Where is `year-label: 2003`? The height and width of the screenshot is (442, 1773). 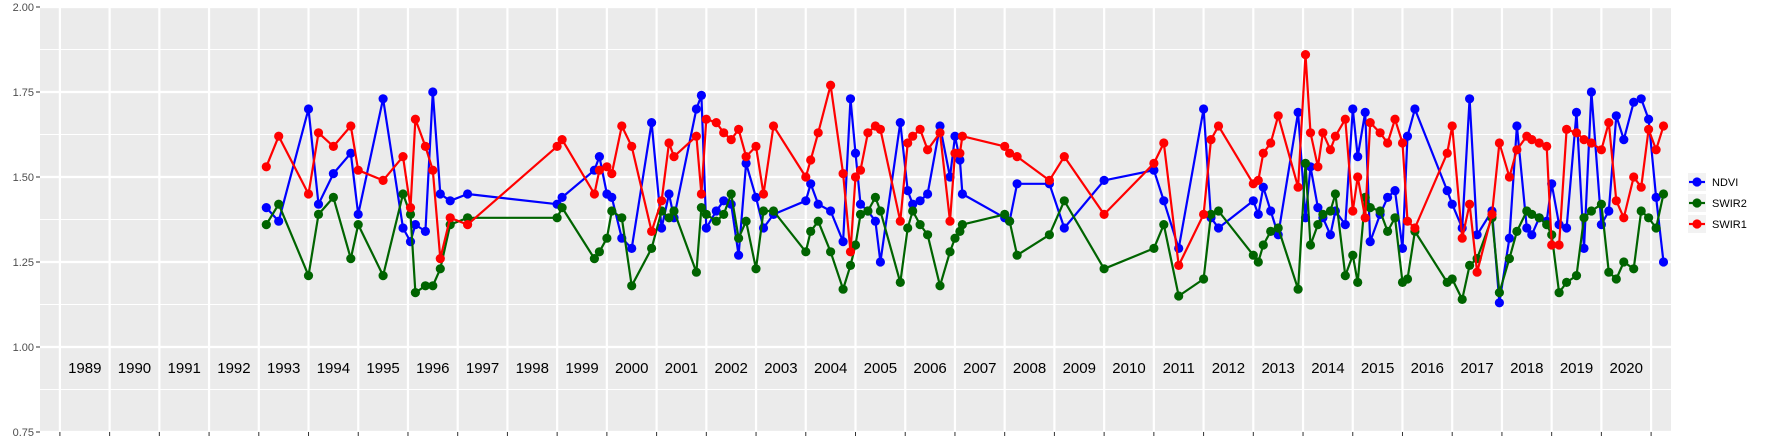 year-label: 2003 is located at coordinates (780, 368).